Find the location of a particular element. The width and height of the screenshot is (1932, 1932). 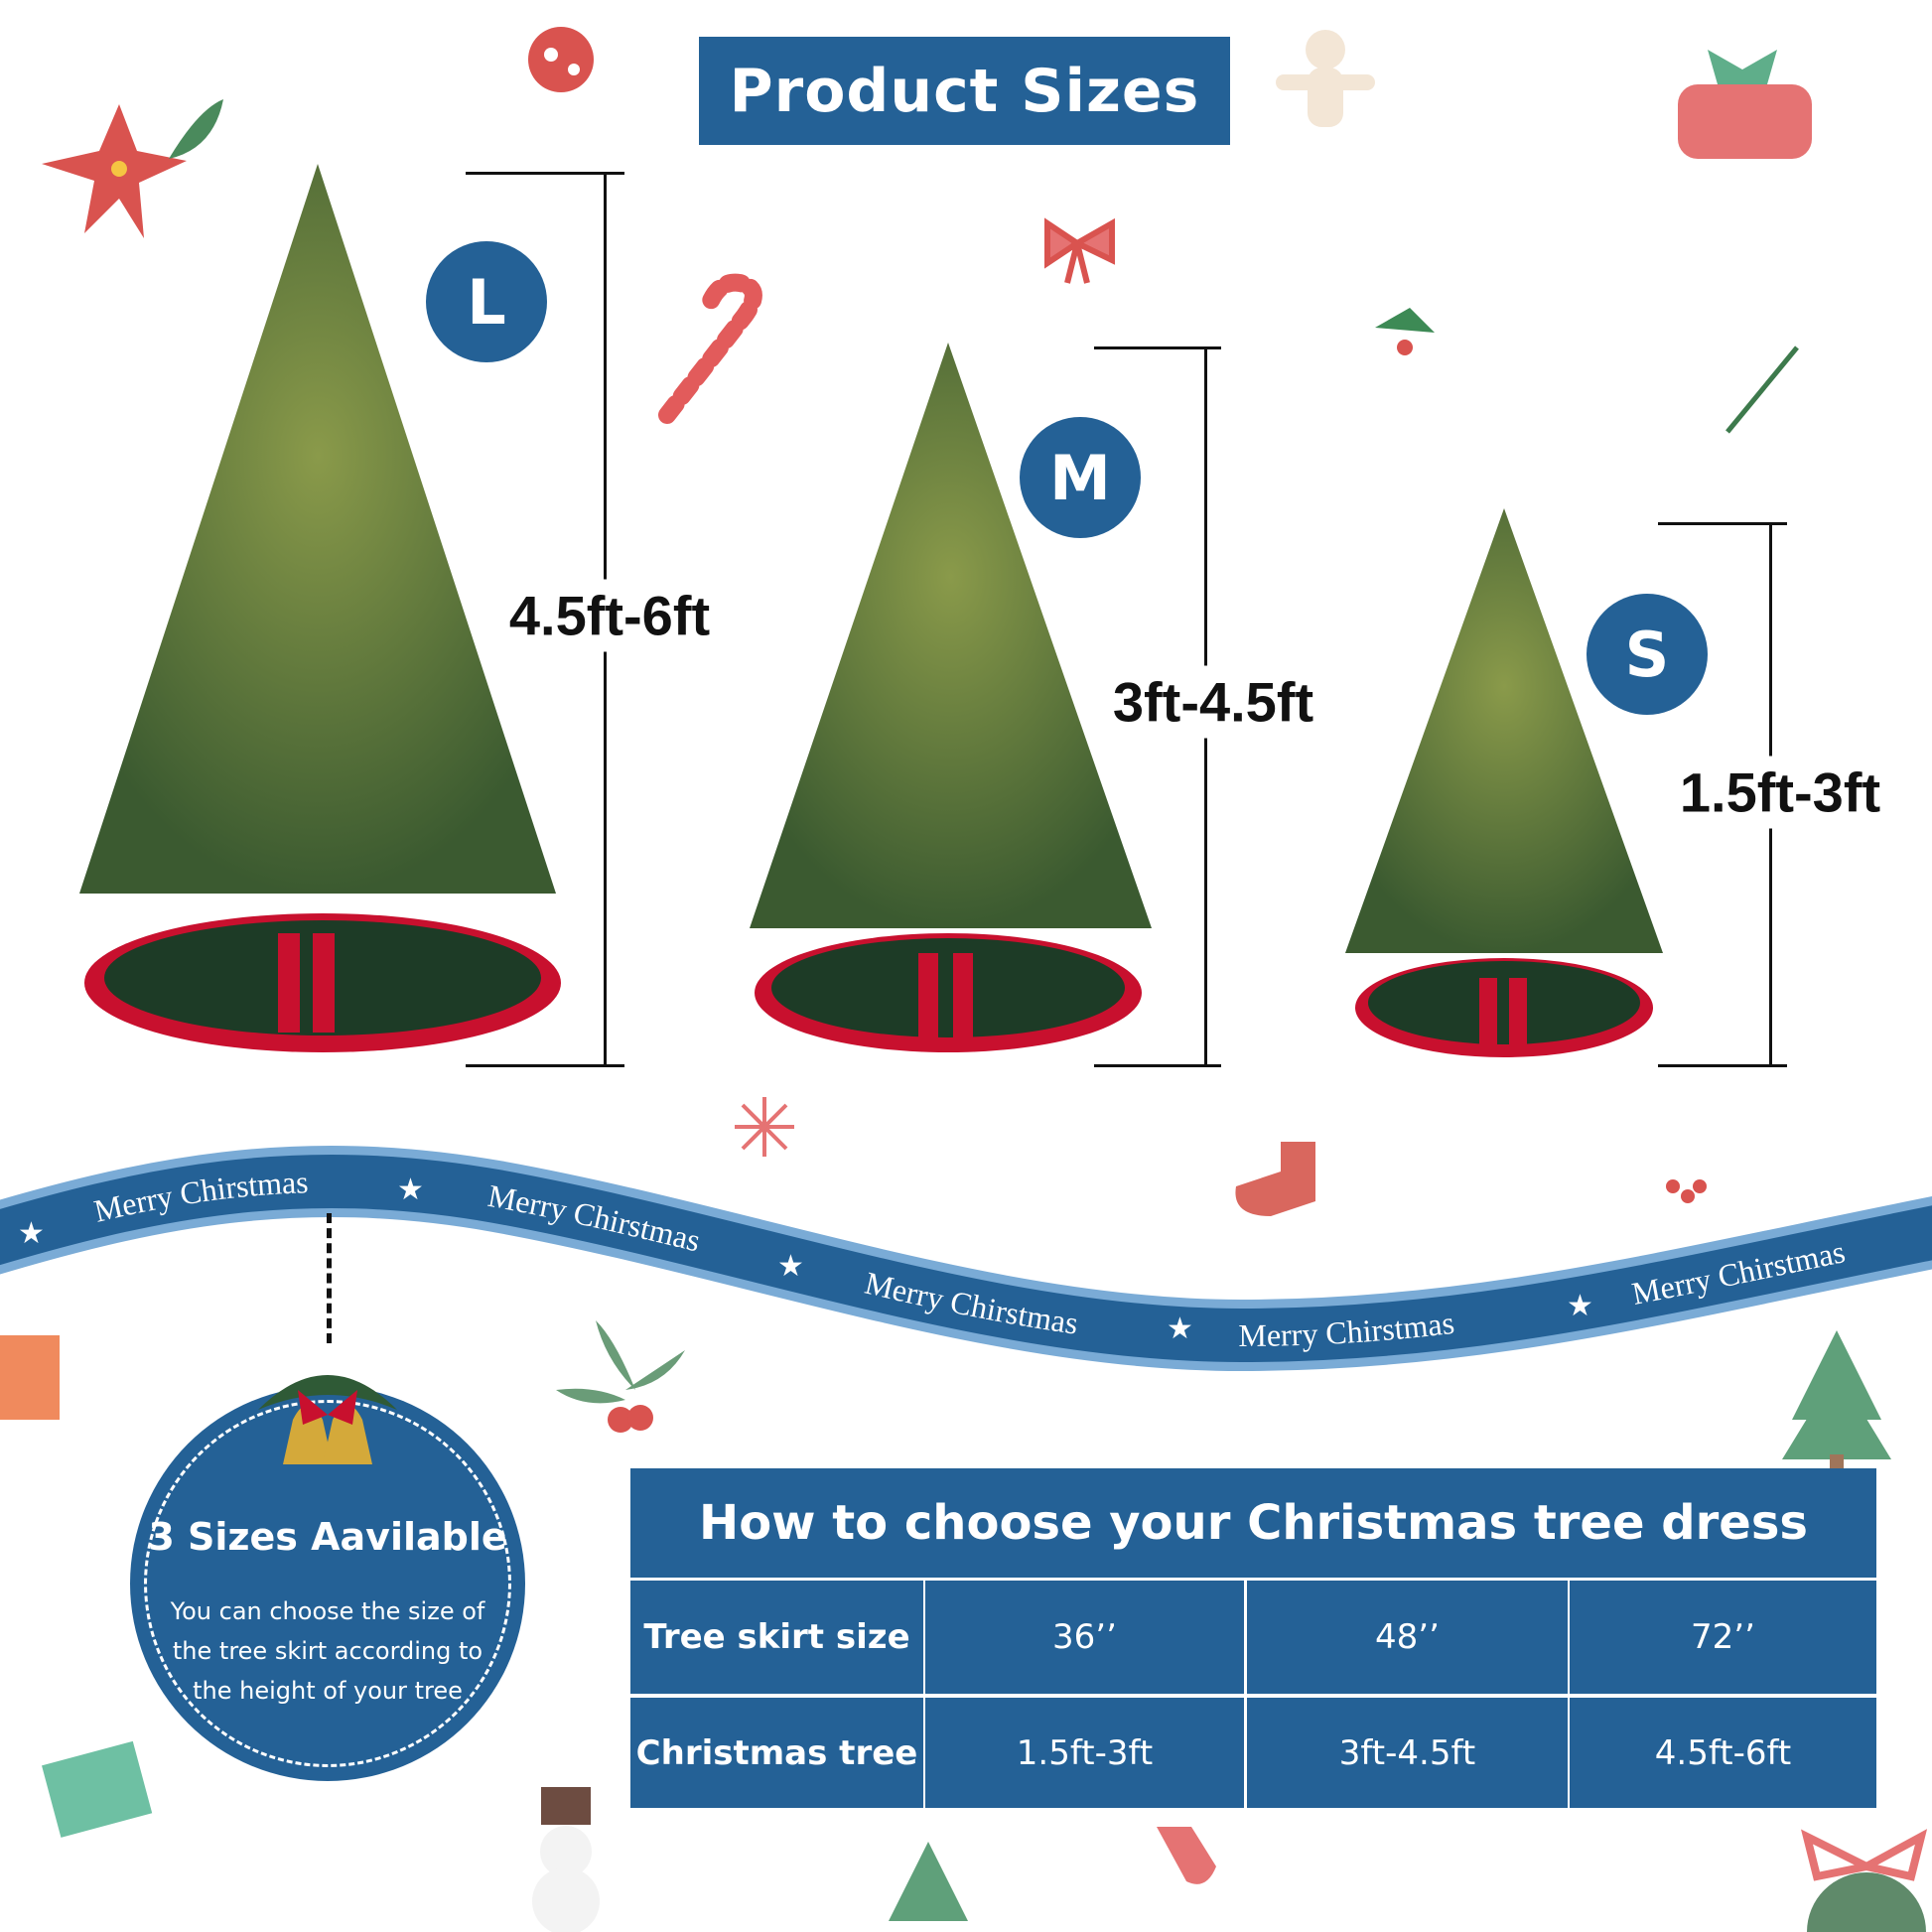

size-badge-large: L is located at coordinates (487, 302).